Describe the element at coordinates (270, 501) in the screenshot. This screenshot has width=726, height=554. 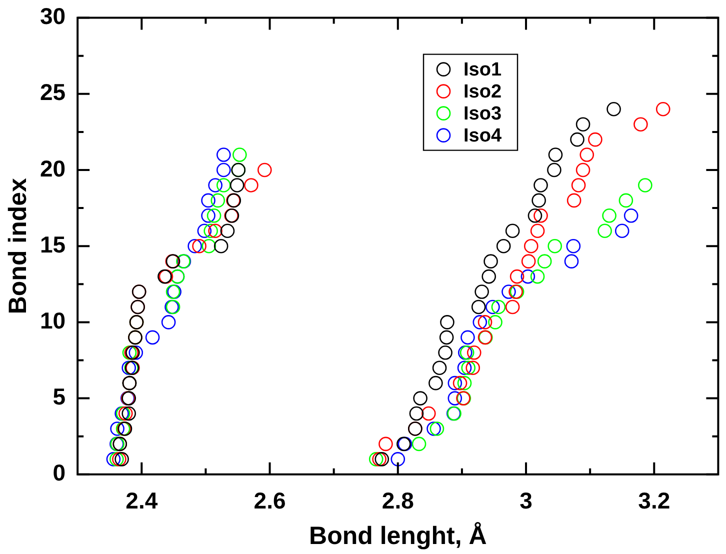
I see `x-tick-label: 2.6` at that location.